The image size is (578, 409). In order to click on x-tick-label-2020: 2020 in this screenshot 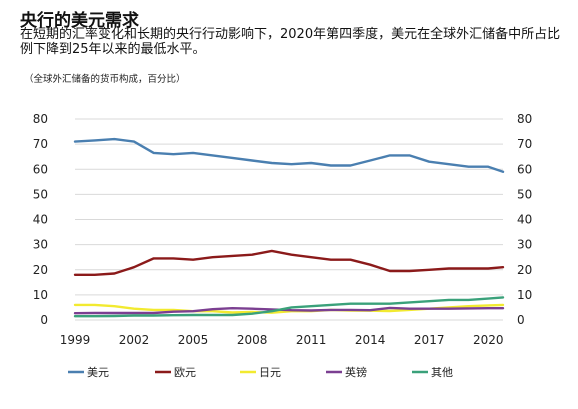, I will do `click(488, 340)`.